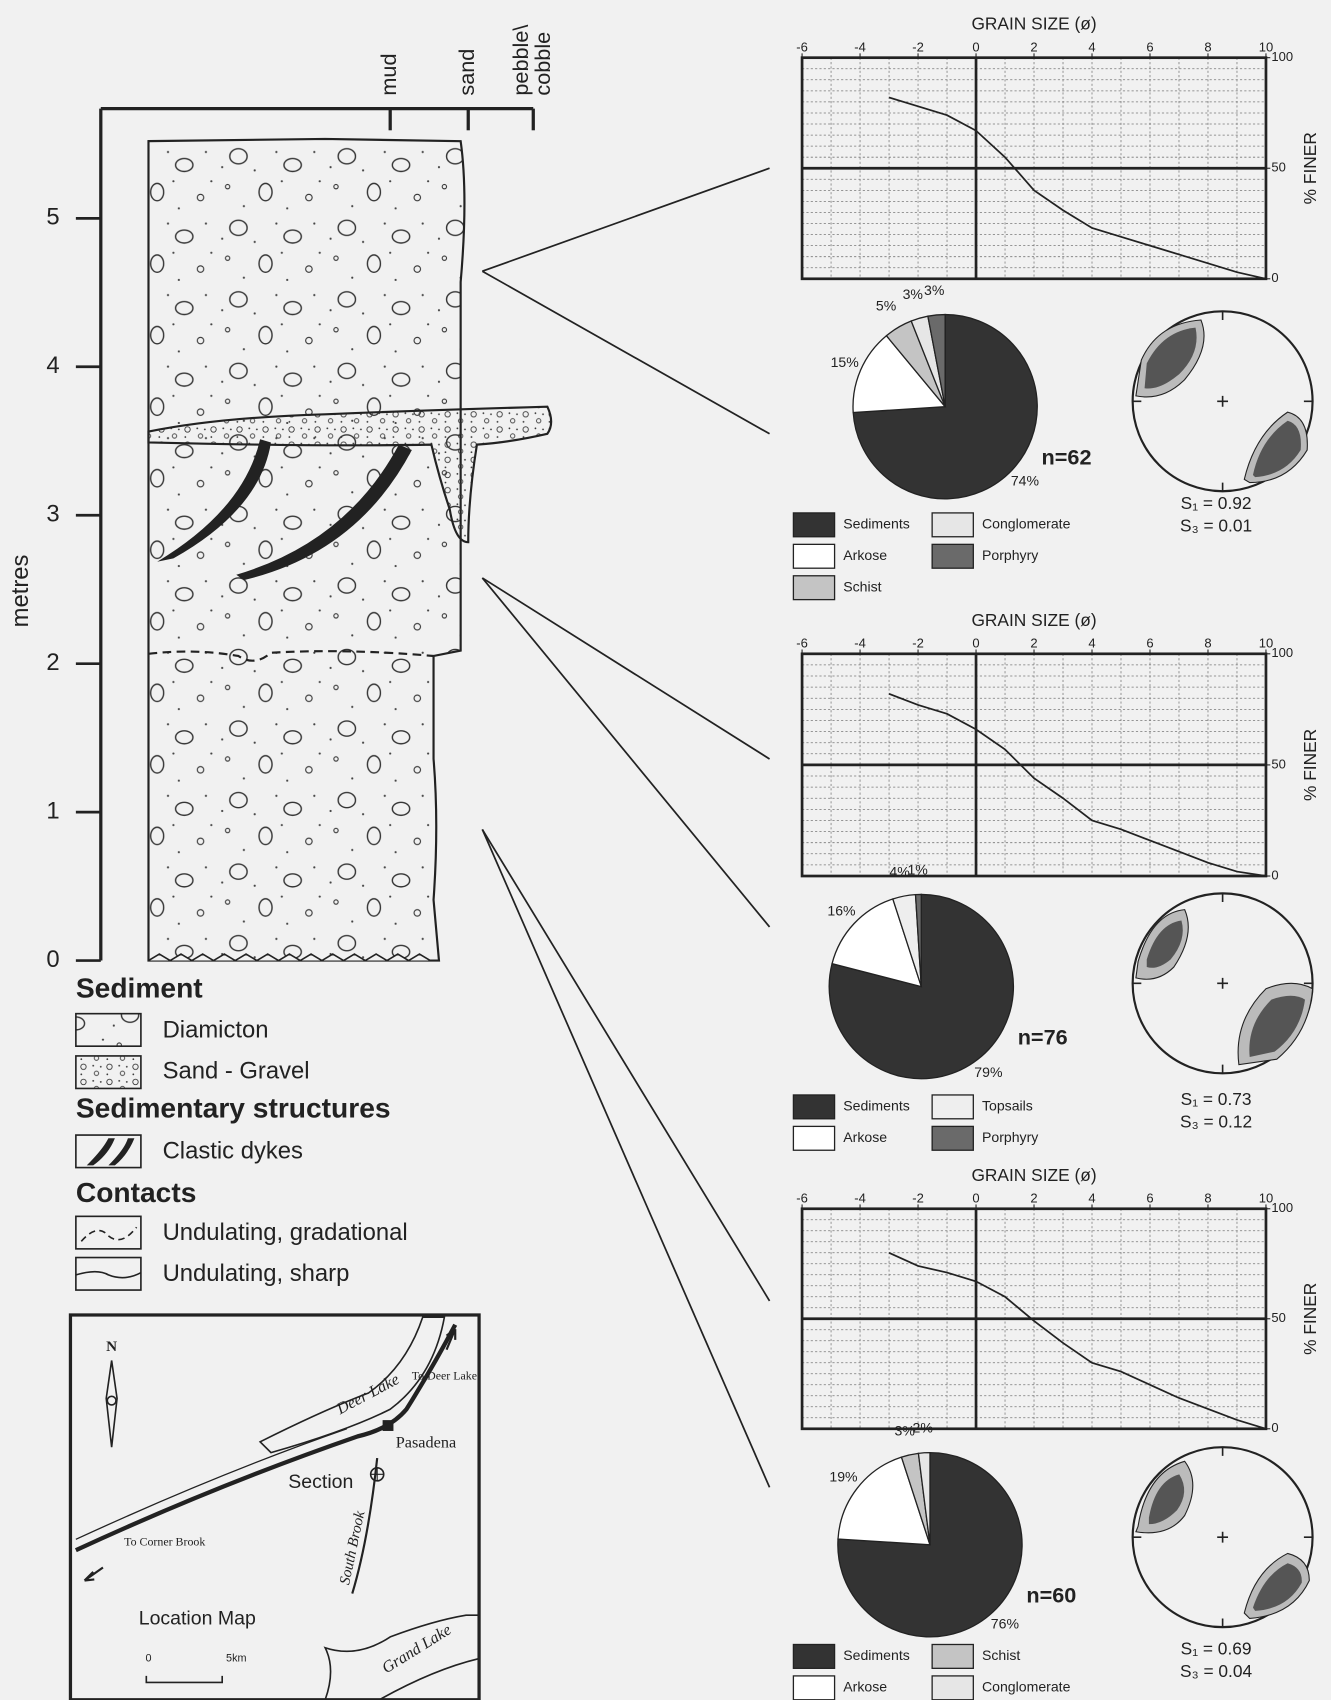 Image resolution: width=1331 pixels, height=1700 pixels. I want to click on legend-item: Sand - Gravel, so click(236, 1070).